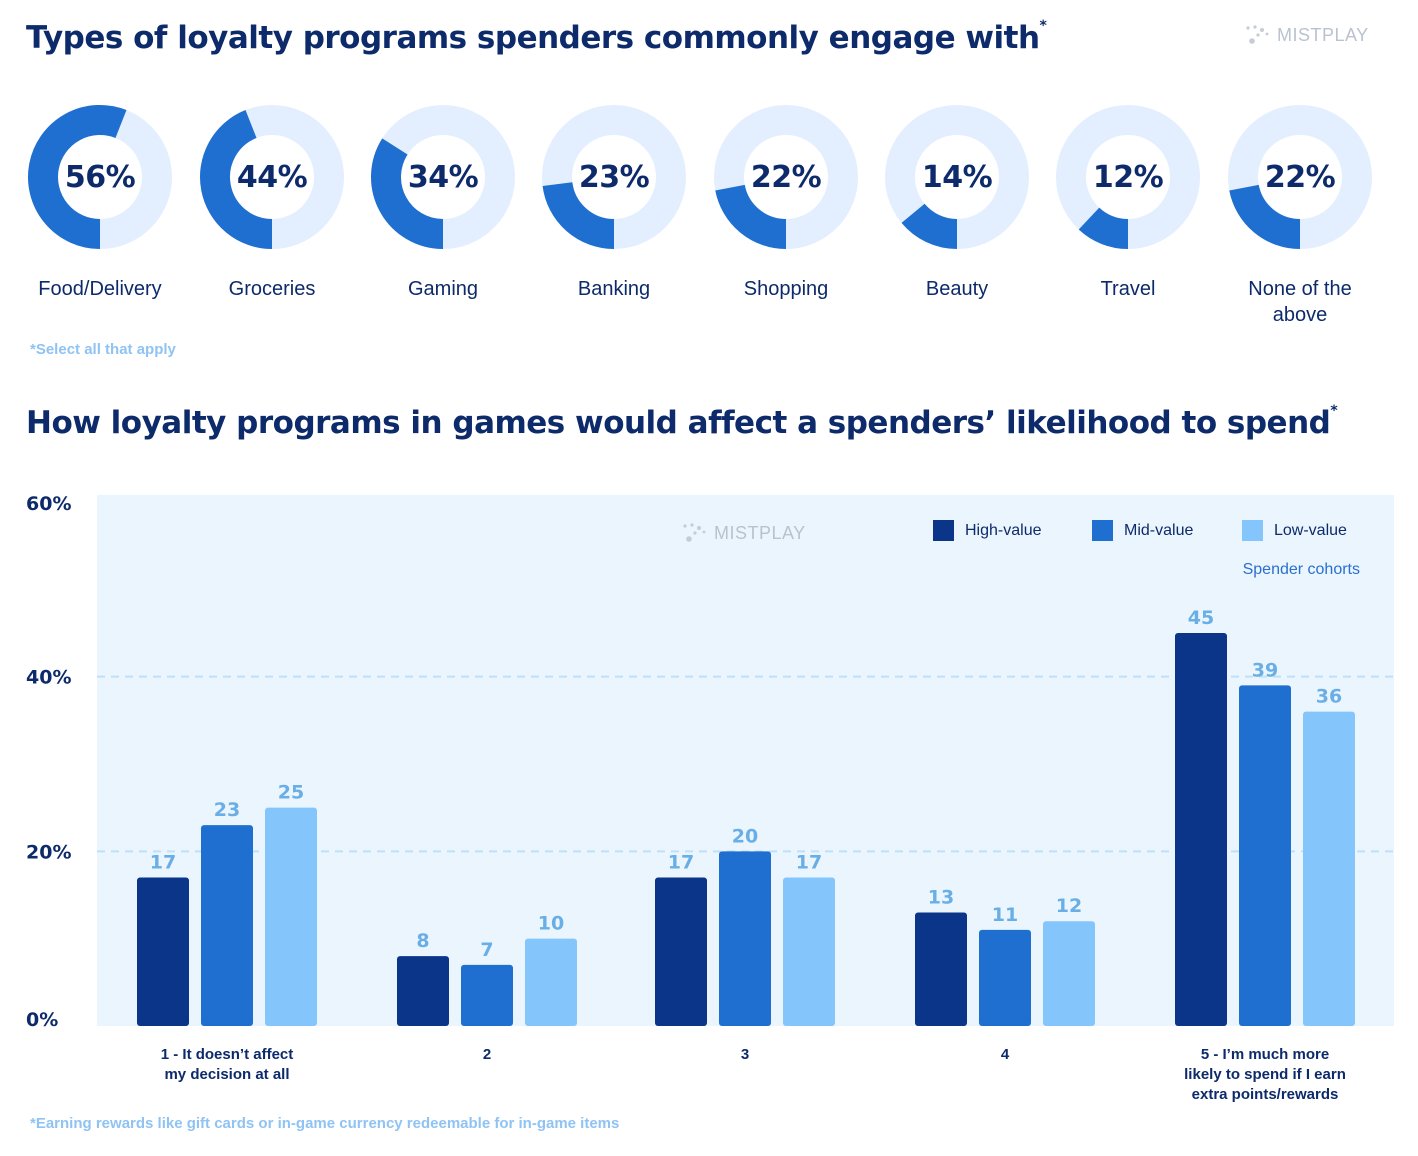 The height and width of the screenshot is (1156, 1418). Describe the element at coordinates (1329, 697) in the screenshot. I see `bar-value-label: 36` at that location.